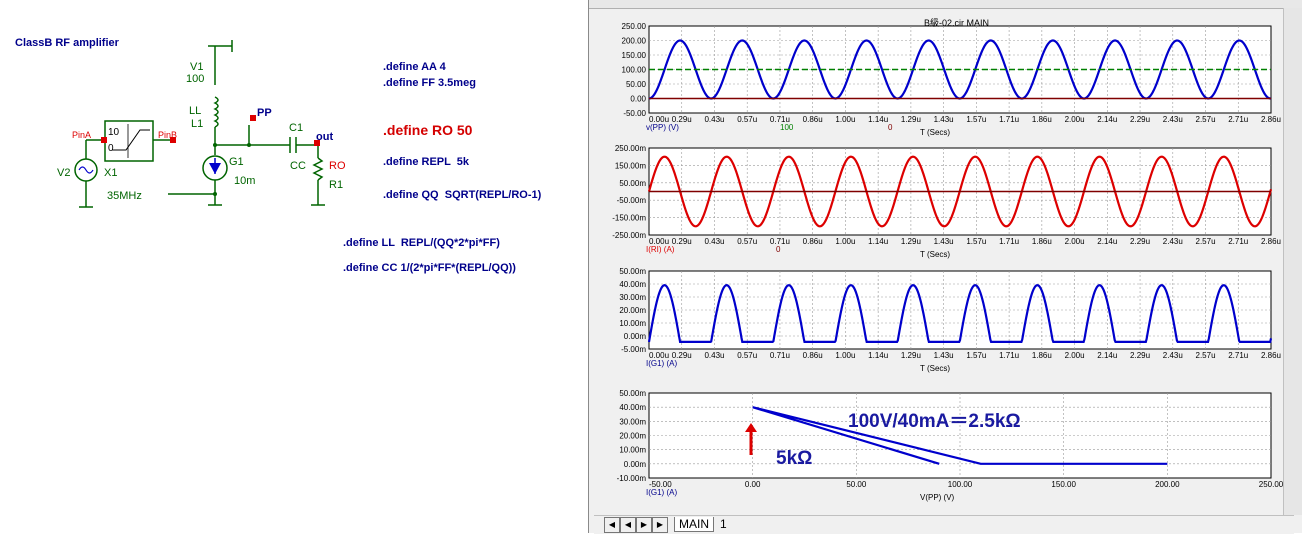 The image size is (1302, 538). What do you see at coordinates (632, 323) in the screenshot?
I see `y-tick-2-4: 10.00m` at bounding box center [632, 323].